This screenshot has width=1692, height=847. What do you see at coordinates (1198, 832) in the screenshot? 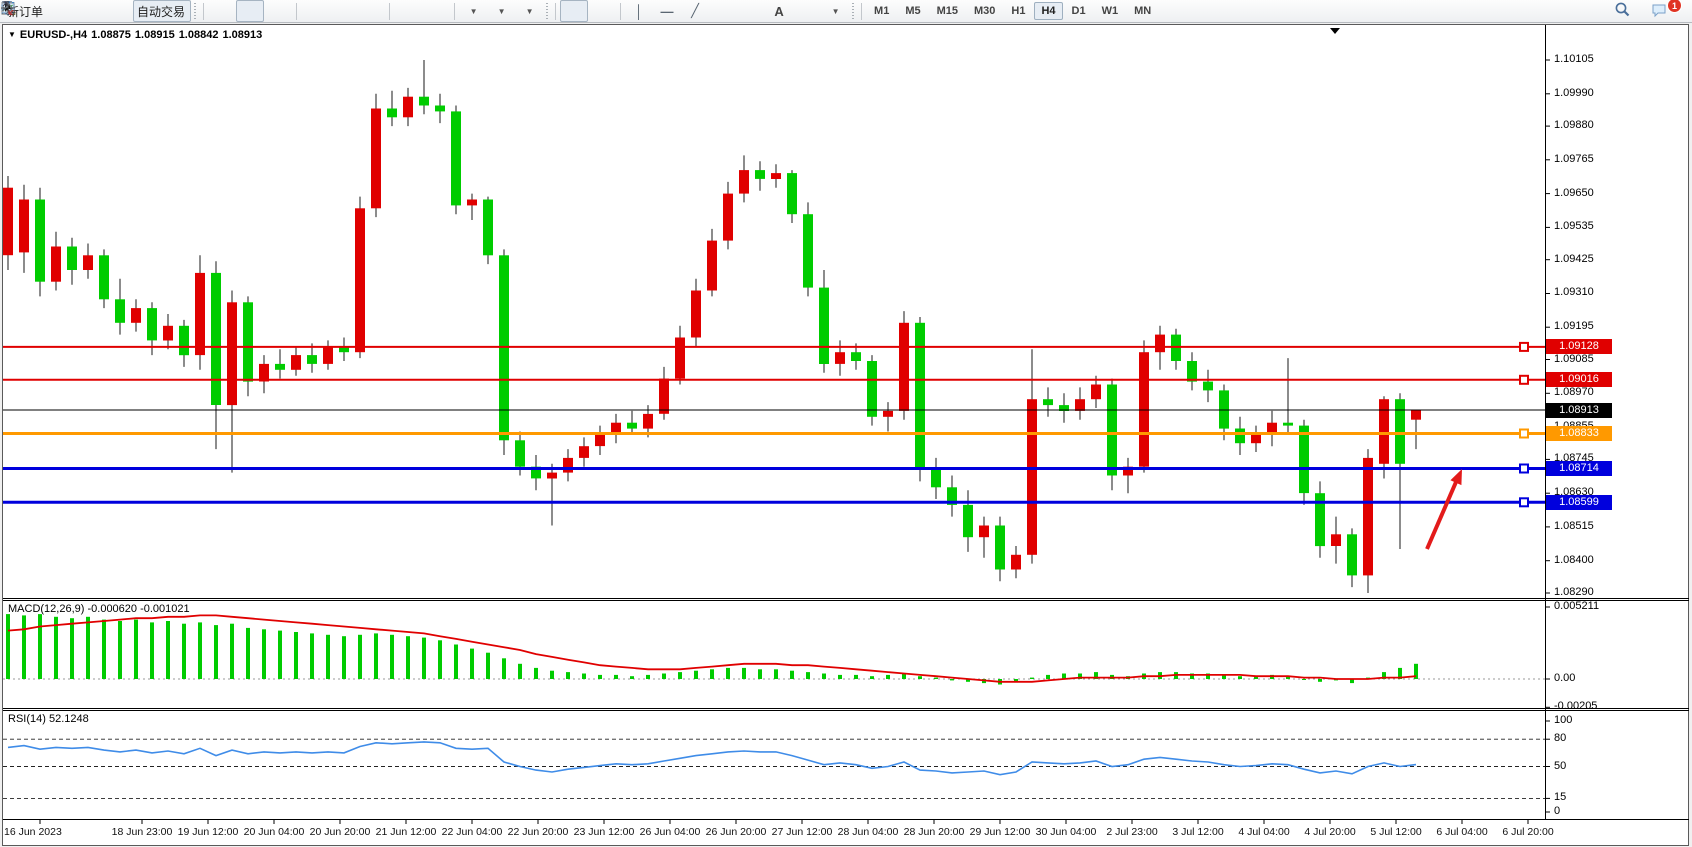
I see `time-axis-label: 3 Jul 12:00` at bounding box center [1198, 832].